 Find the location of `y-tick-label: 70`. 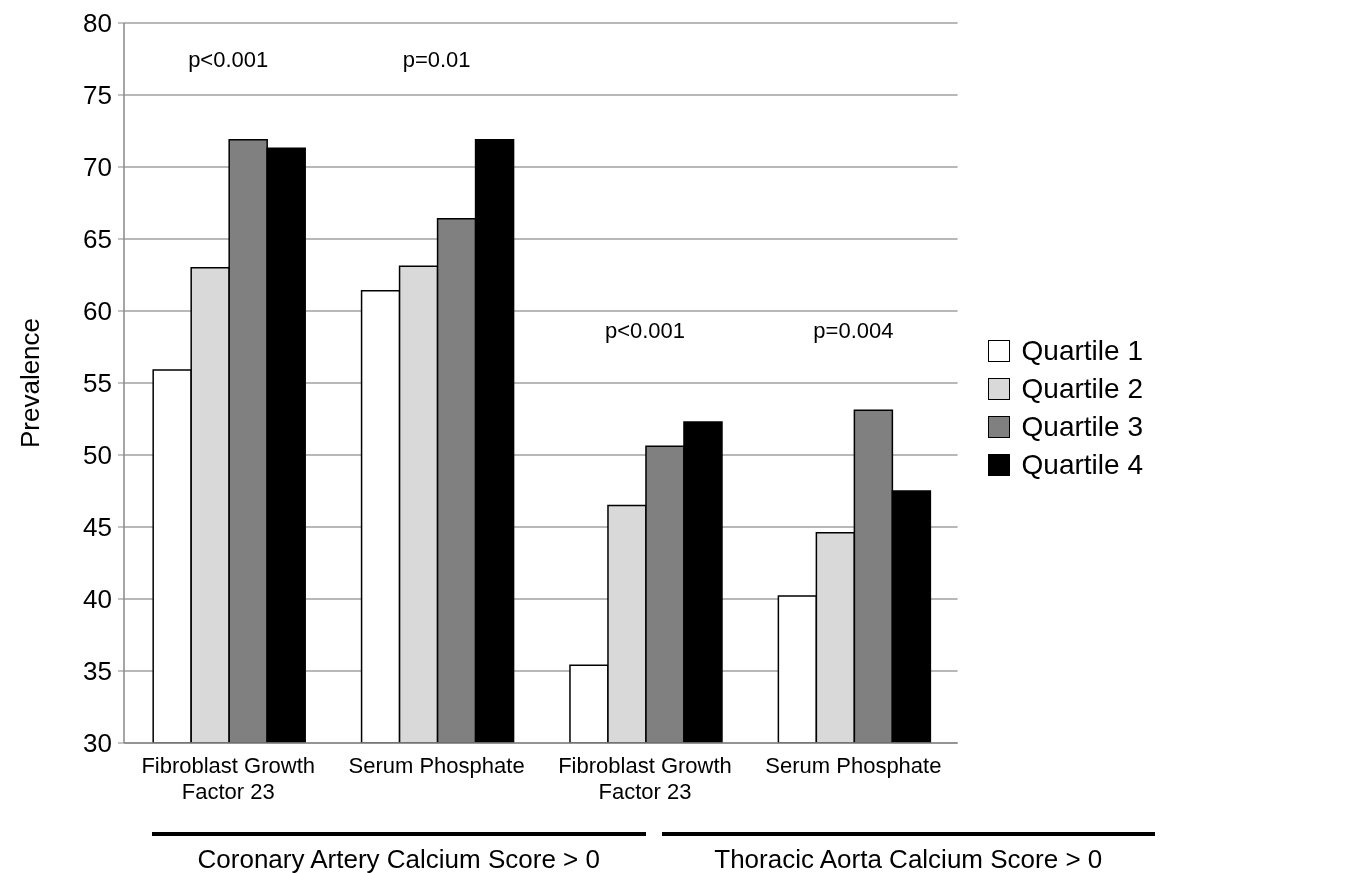

y-tick-label: 70 is located at coordinates (97, 167).